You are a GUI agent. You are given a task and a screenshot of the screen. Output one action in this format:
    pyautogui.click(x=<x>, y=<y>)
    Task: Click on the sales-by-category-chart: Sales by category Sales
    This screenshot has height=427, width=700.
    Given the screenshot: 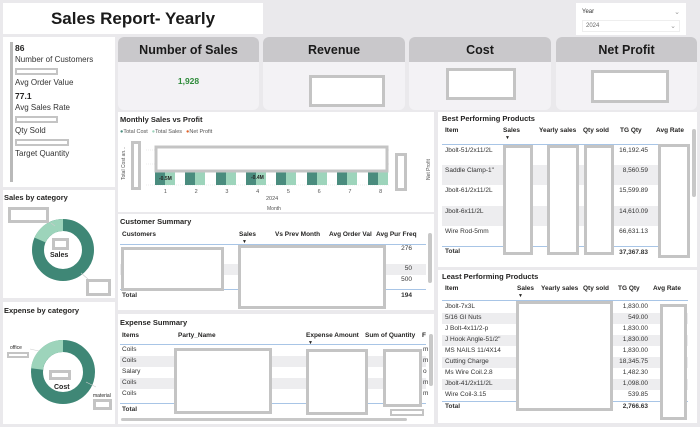 What is the action you would take?
    pyautogui.click(x=59, y=244)
    